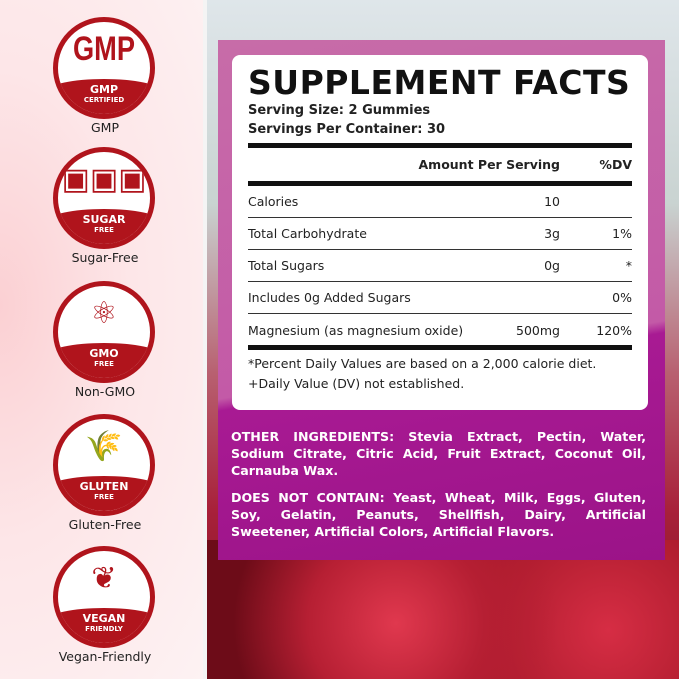  Describe the element at coordinates (104, 618) in the screenshot. I see `badge-band-text: VEGAN` at that location.